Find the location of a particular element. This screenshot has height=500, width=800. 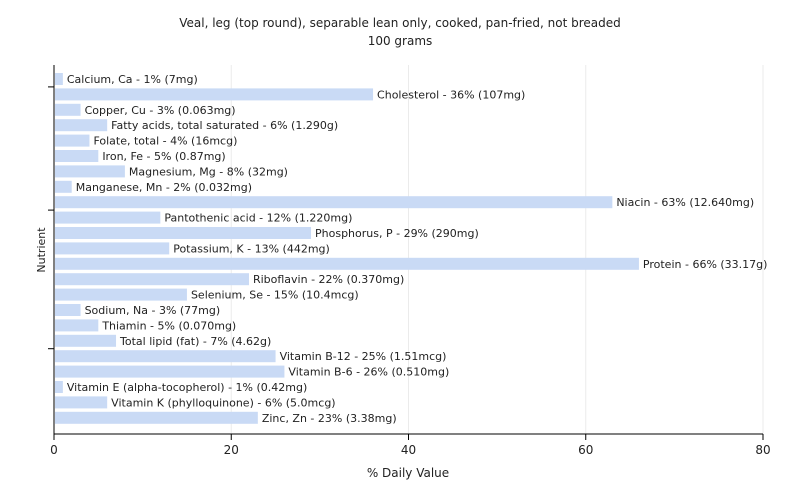

bar-label-9: Pantothenic acid - 12% (1.220mg) is located at coordinates (258, 218).